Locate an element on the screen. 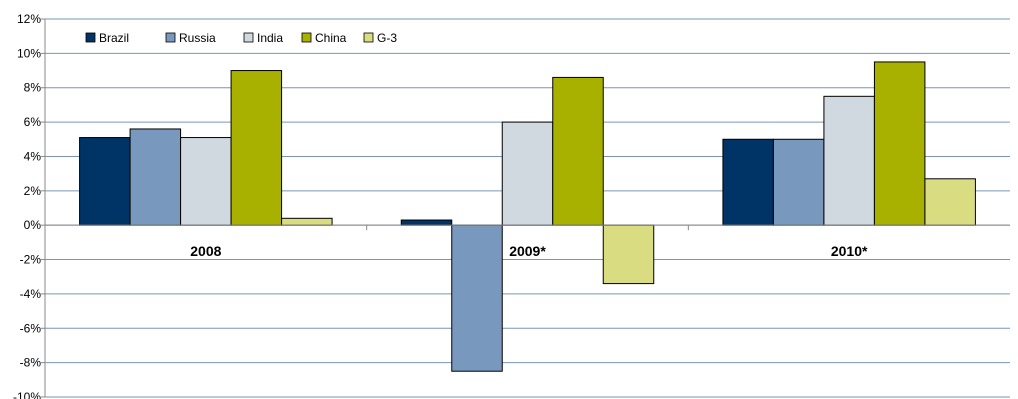  y-tick-label: 4% is located at coordinates (33, 156).